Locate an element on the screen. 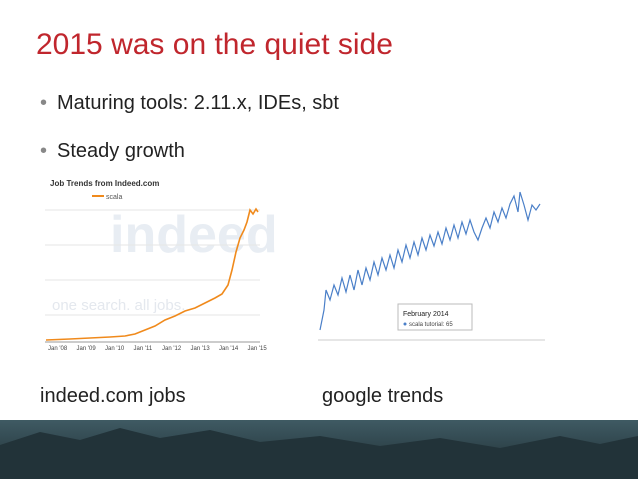  watermark-text: one search. all jobs. is located at coordinates (118, 305).